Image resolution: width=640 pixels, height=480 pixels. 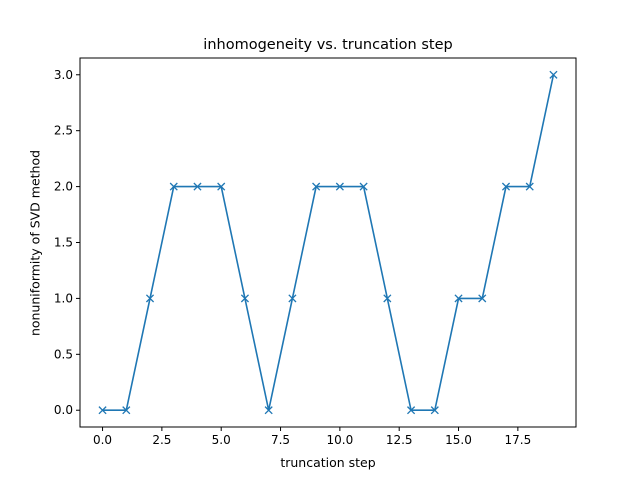 I want to click on y-axis-label: nonuniformity of SVD method, so click(x=35, y=243).